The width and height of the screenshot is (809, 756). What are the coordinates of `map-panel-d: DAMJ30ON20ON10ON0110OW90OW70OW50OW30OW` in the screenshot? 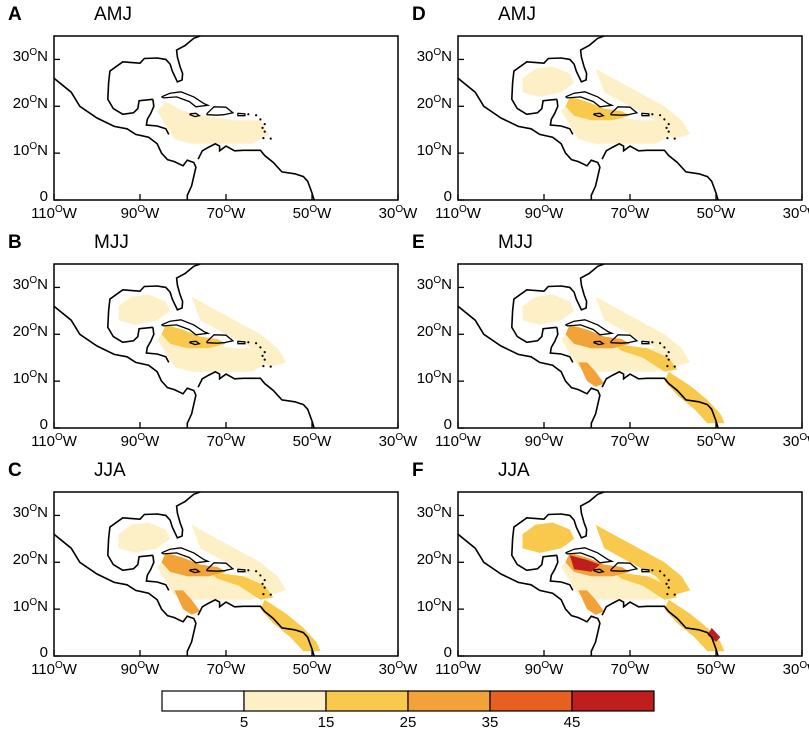 It's located at (610, 118).